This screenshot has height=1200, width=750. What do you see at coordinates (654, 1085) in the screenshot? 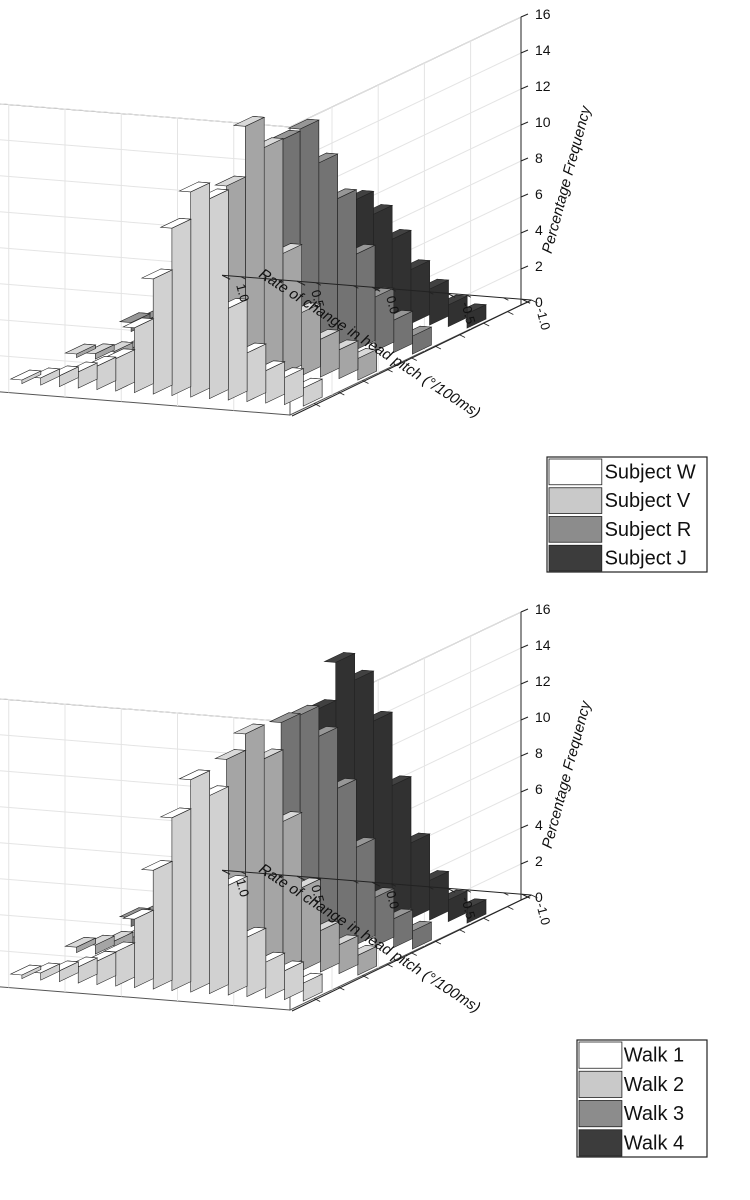
I see `legend-label: Walk 2` at bounding box center [654, 1085].